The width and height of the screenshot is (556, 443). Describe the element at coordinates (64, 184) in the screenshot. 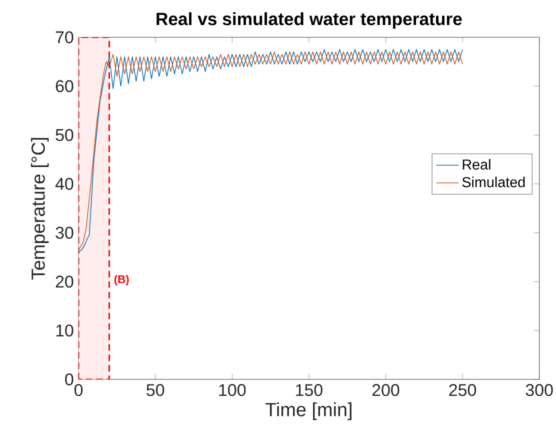

I see `y-tick-label: 40` at that location.